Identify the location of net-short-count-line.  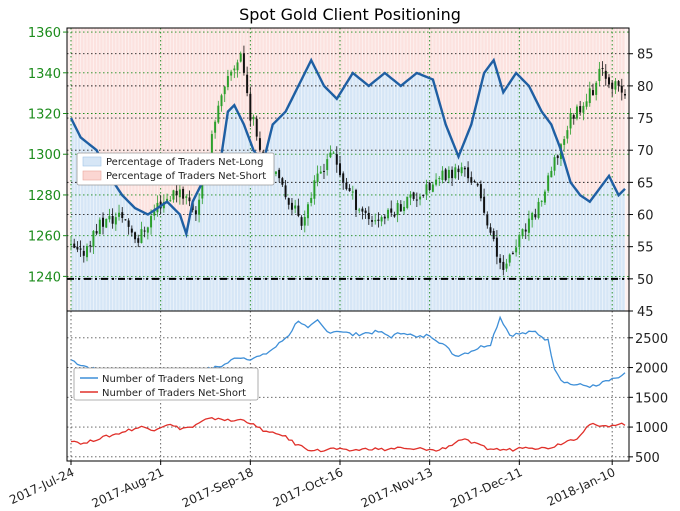
(348, 435).